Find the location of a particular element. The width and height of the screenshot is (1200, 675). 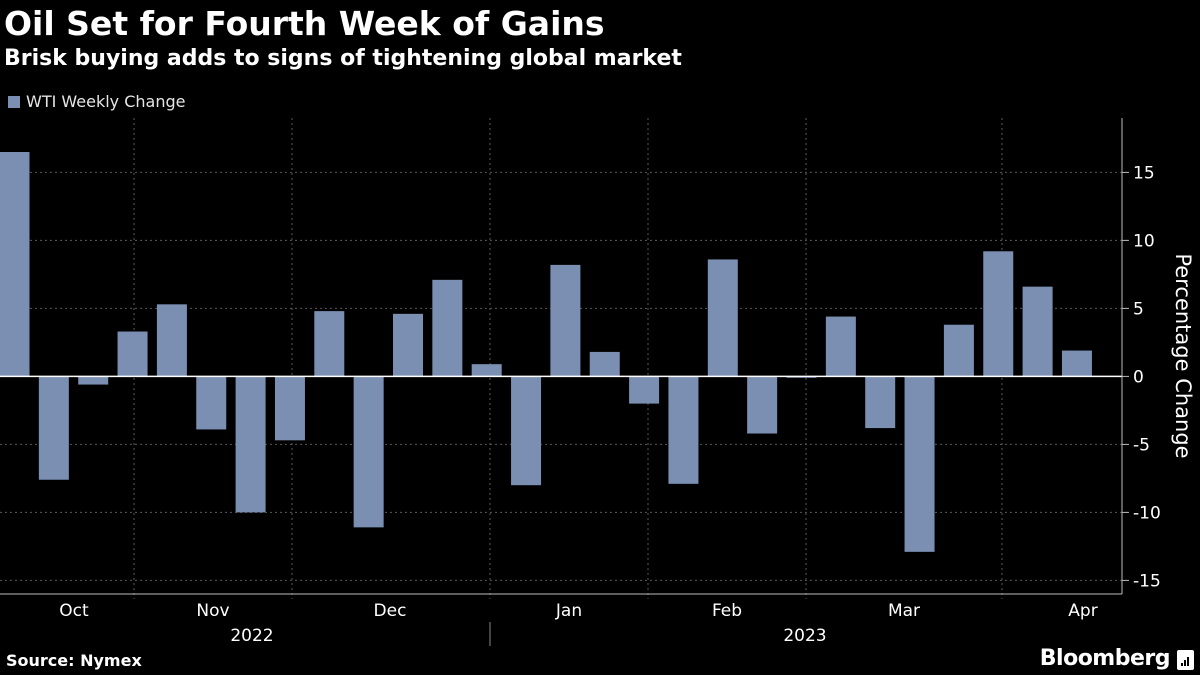

chart-title: Oil Set for Fourth Week of Gains is located at coordinates (304, 23).